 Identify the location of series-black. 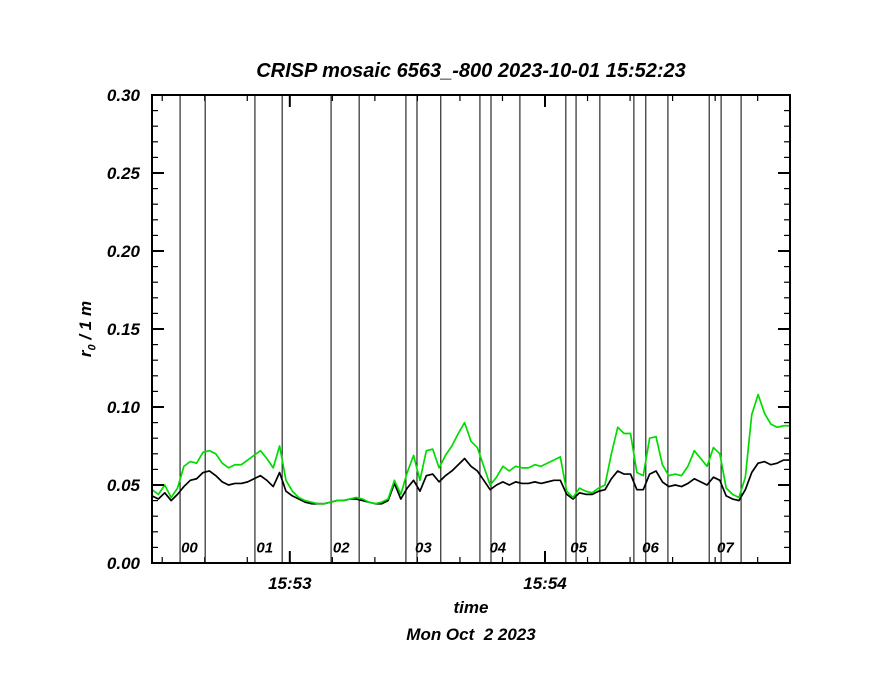
(471, 481).